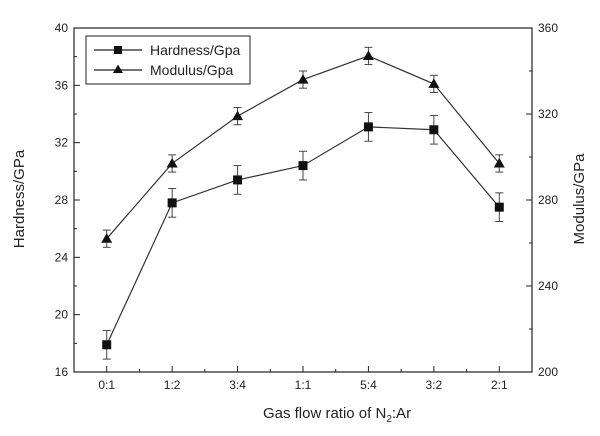 The height and width of the screenshot is (436, 600). I want to click on x-tick-label: 3:4, so click(237, 385).